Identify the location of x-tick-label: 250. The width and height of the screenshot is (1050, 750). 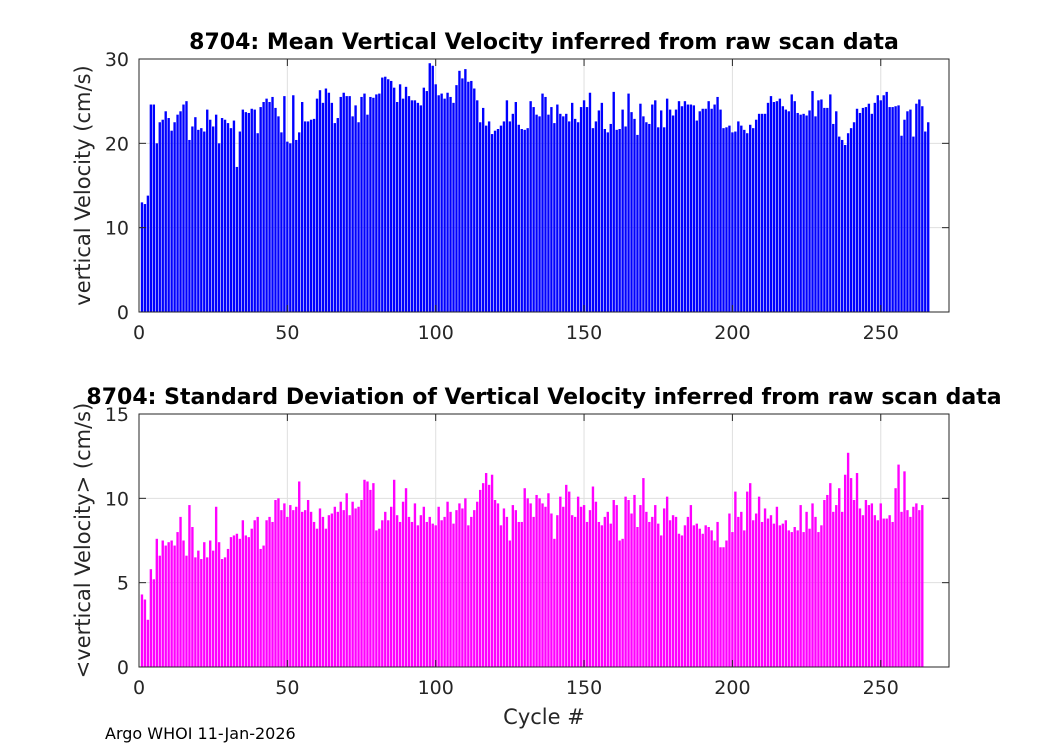
(881, 333).